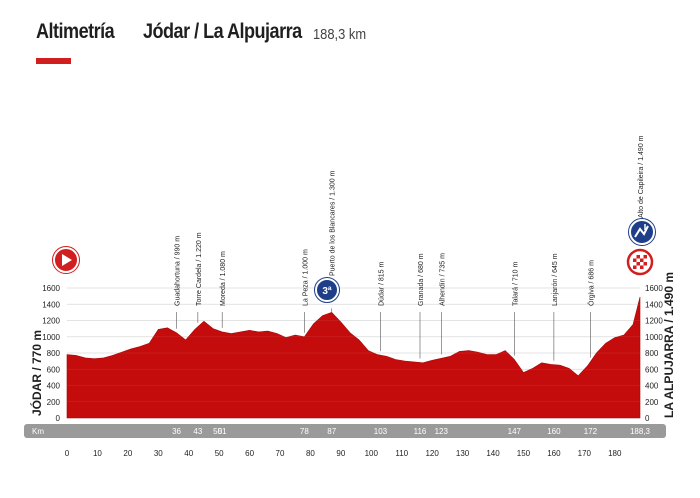  Describe the element at coordinates (188, 453) in the screenshot. I see `x-tick: 40` at that location.